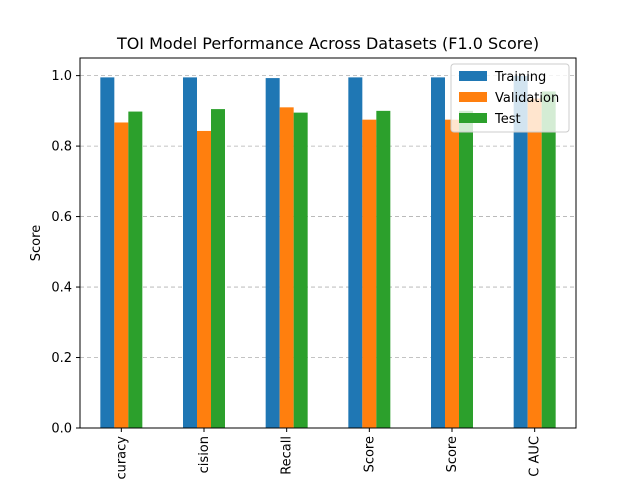  Describe the element at coordinates (61, 358) in the screenshot. I see `y-tick-label: 0.2` at that location.